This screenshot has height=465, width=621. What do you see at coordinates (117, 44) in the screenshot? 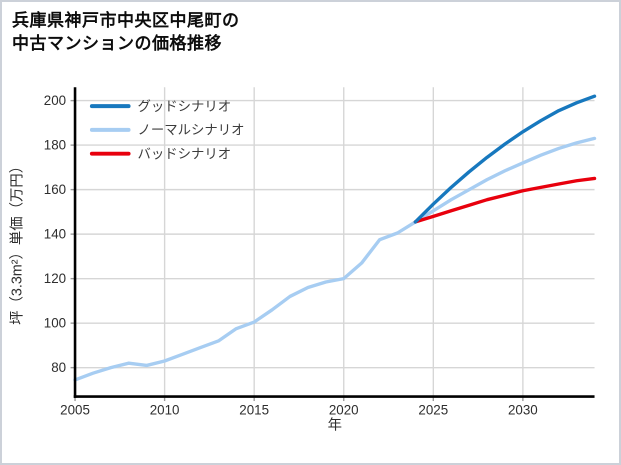
I see `chart-title-line2: 中古マンションの価格推移` at bounding box center [117, 44].